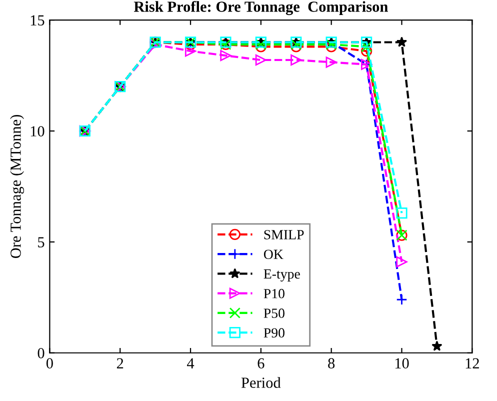  What do you see at coordinates (331, 363) in the screenshot?
I see `x-tick-label: 8` at bounding box center [331, 363].